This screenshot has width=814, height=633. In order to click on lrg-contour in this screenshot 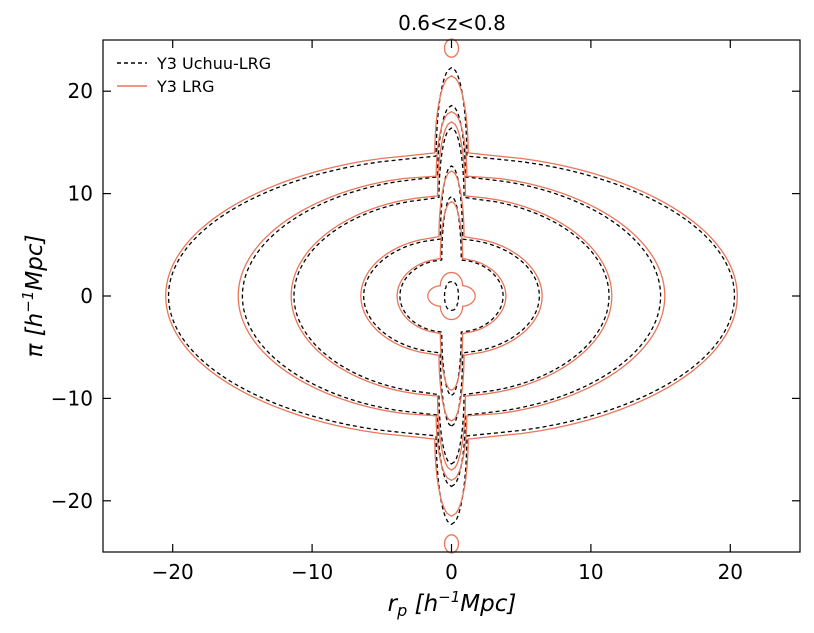, I will do `click(451, 296)`.